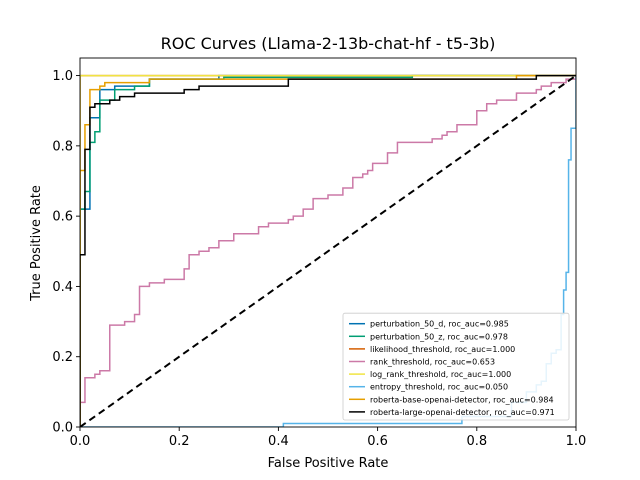 The height and width of the screenshot is (480, 640). Describe the element at coordinates (377, 441) in the screenshot. I see `x-tick-label-3: 0.6` at that location.